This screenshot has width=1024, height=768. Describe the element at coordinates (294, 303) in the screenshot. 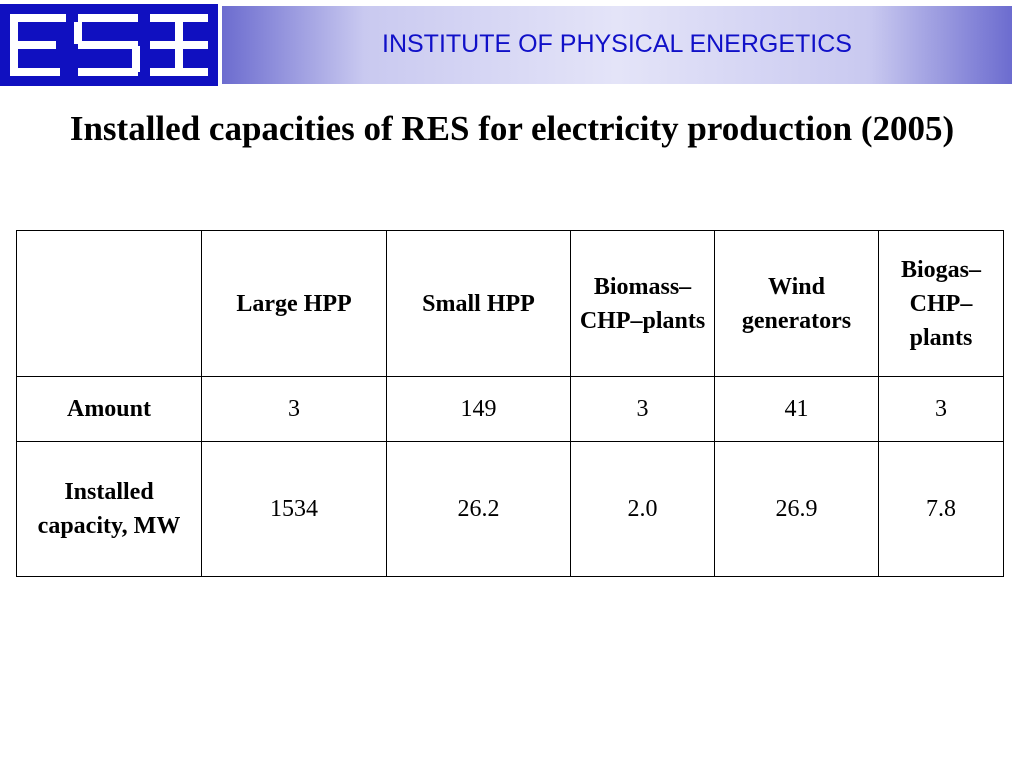

I see `column-header: Large HPP` at that location.